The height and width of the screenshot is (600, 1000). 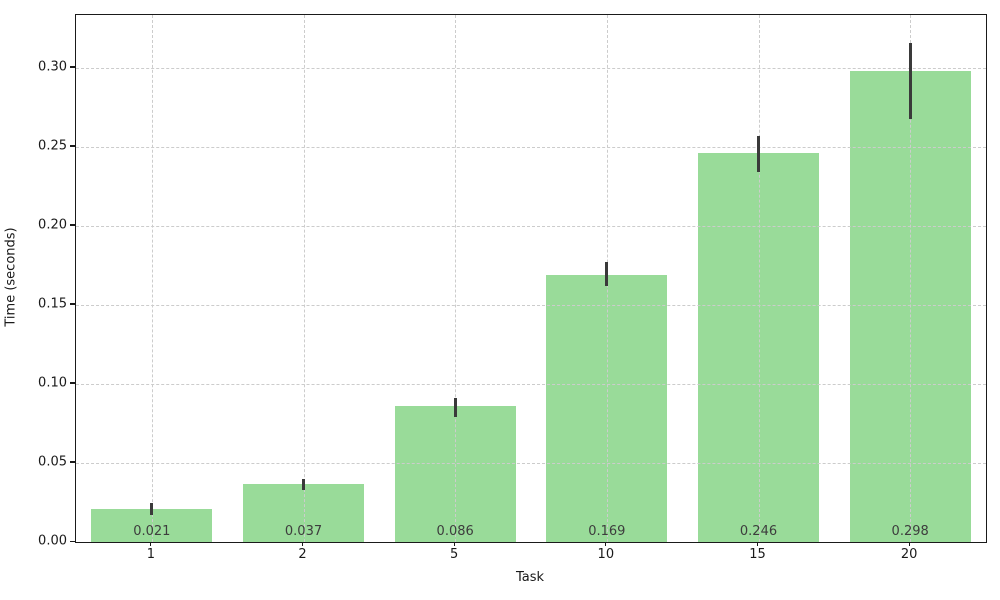 What do you see at coordinates (530, 577) in the screenshot?
I see `x-axis-title: Task` at bounding box center [530, 577].